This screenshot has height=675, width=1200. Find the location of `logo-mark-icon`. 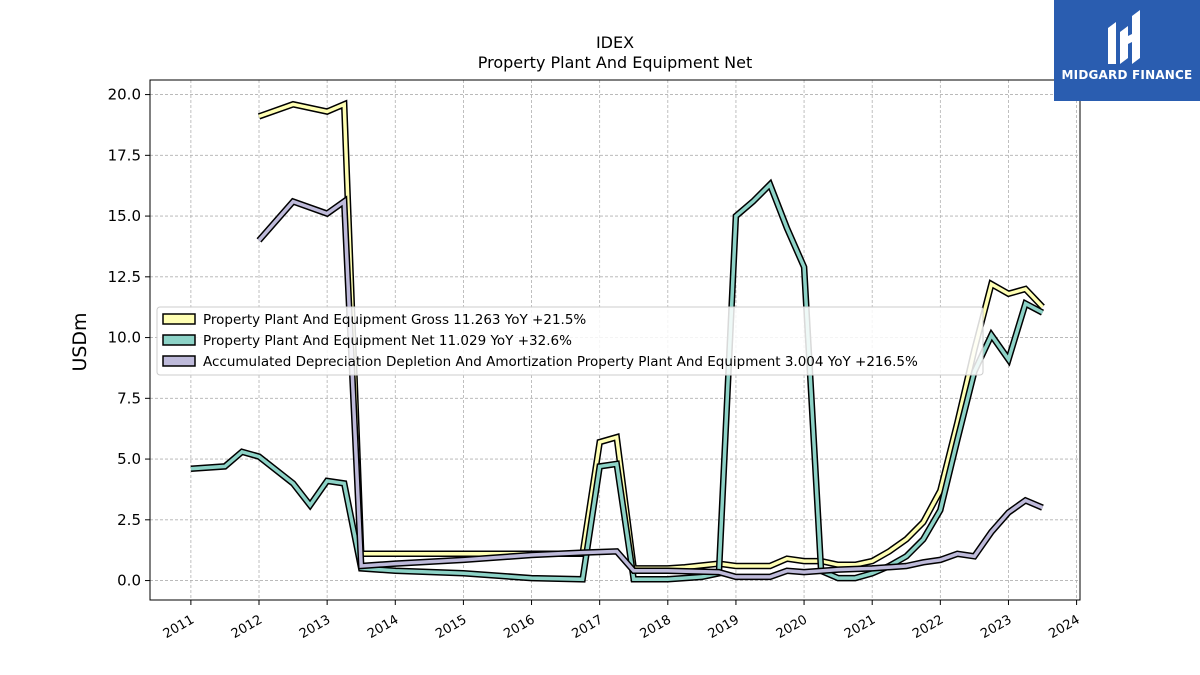

logo-mark-icon is located at coordinates (1124, 37).